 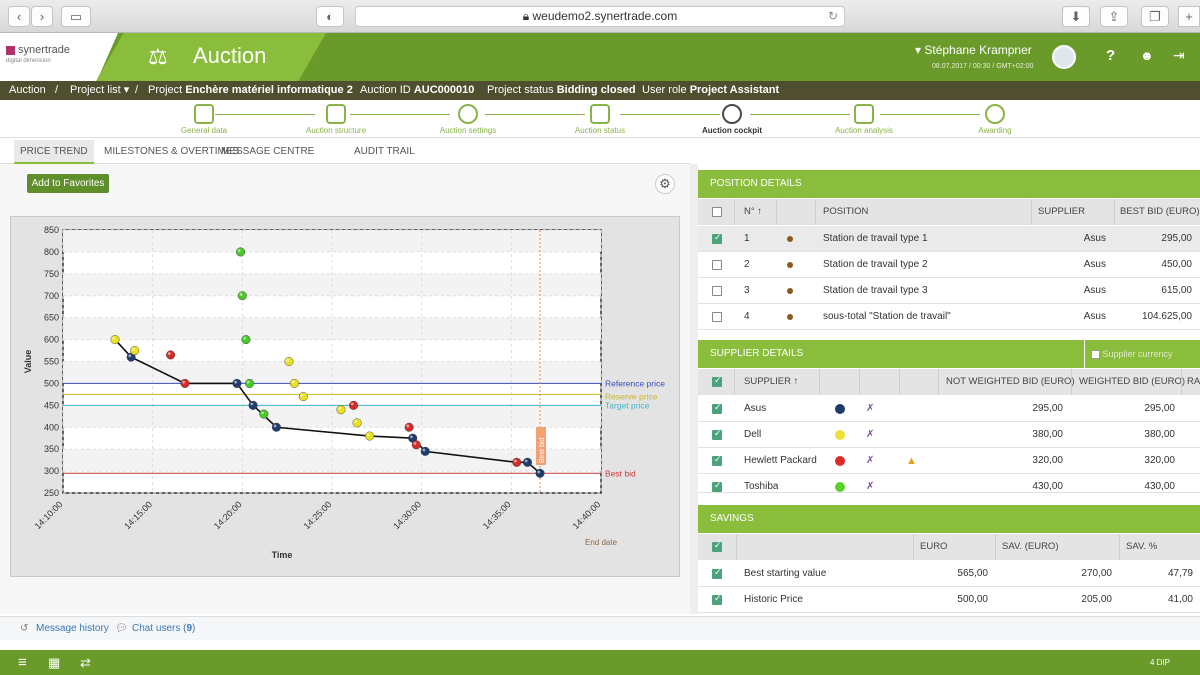 What do you see at coordinates (336, 119) in the screenshot?
I see `step-auction-structure: Auction structure` at bounding box center [336, 119].